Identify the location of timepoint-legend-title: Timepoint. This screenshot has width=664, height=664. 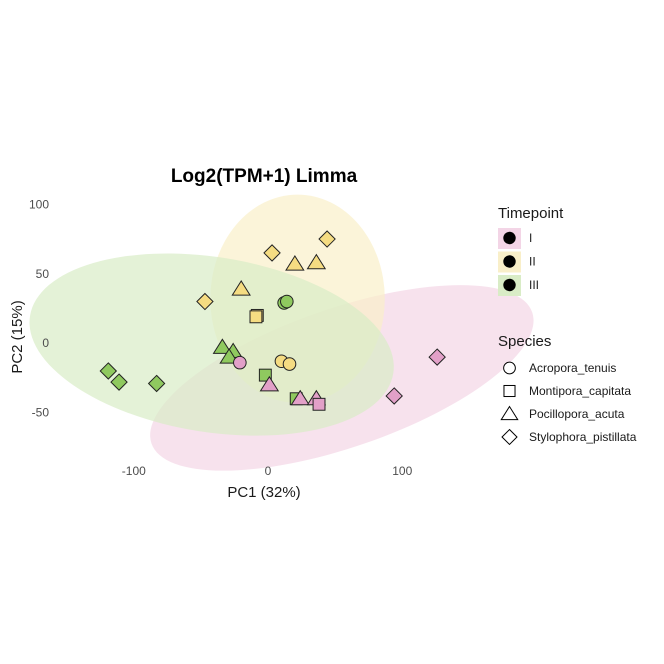
(531, 213).